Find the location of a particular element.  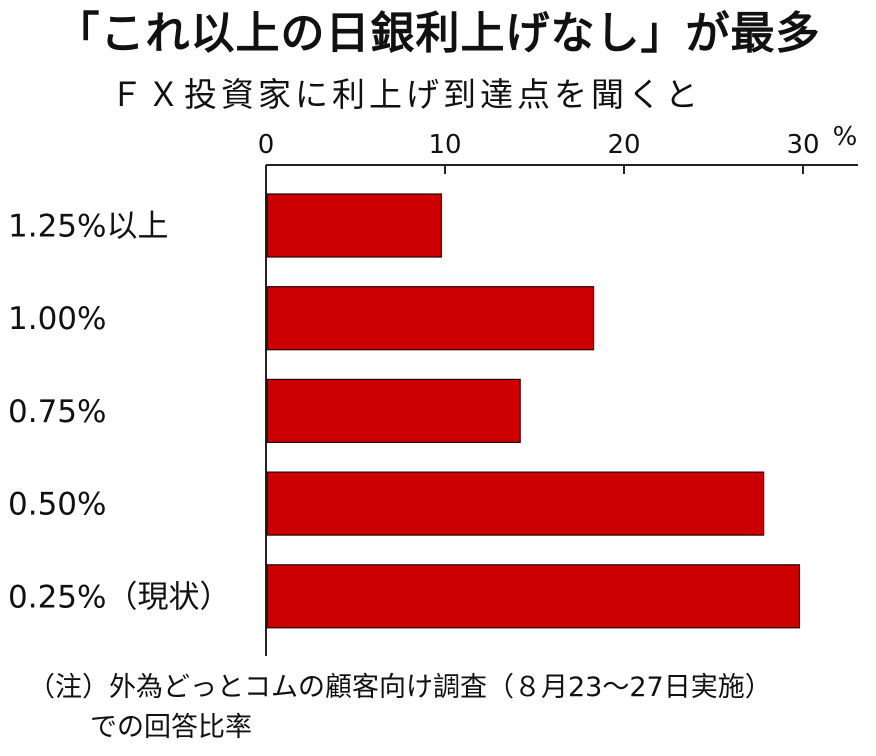

category-label: 0.25%（現状） is located at coordinates (119, 597).